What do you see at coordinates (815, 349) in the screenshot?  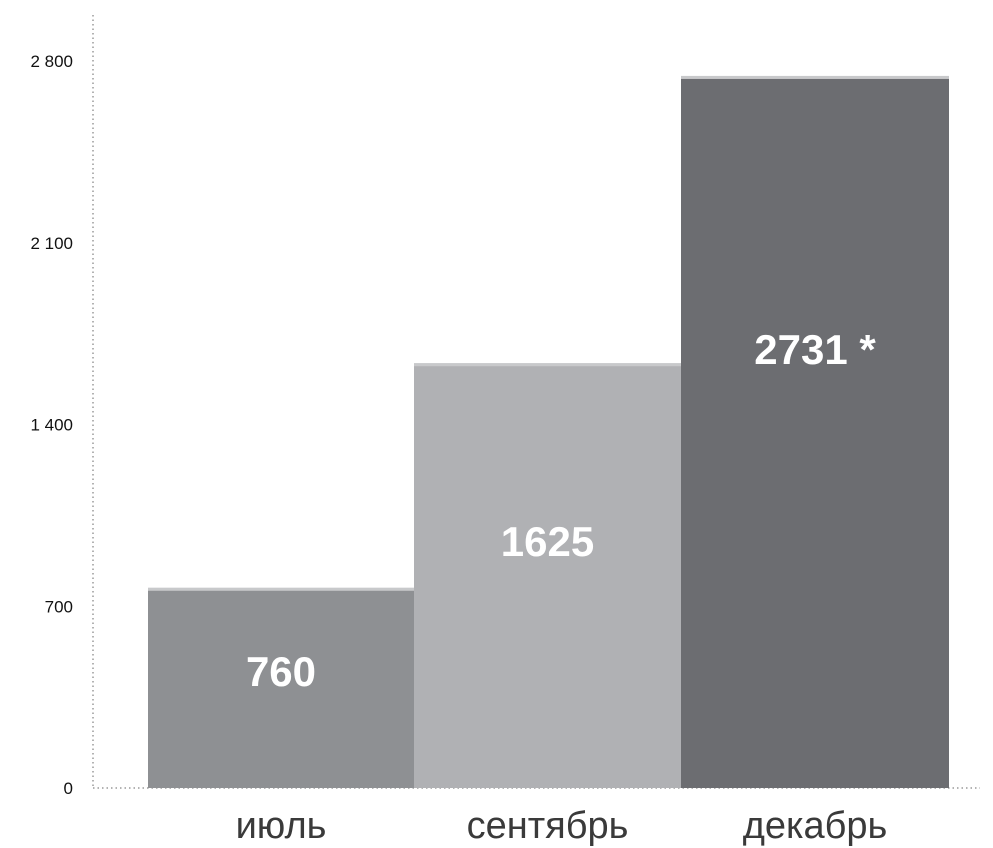 I see `bar-value-label: 2731 *` at bounding box center [815, 349].